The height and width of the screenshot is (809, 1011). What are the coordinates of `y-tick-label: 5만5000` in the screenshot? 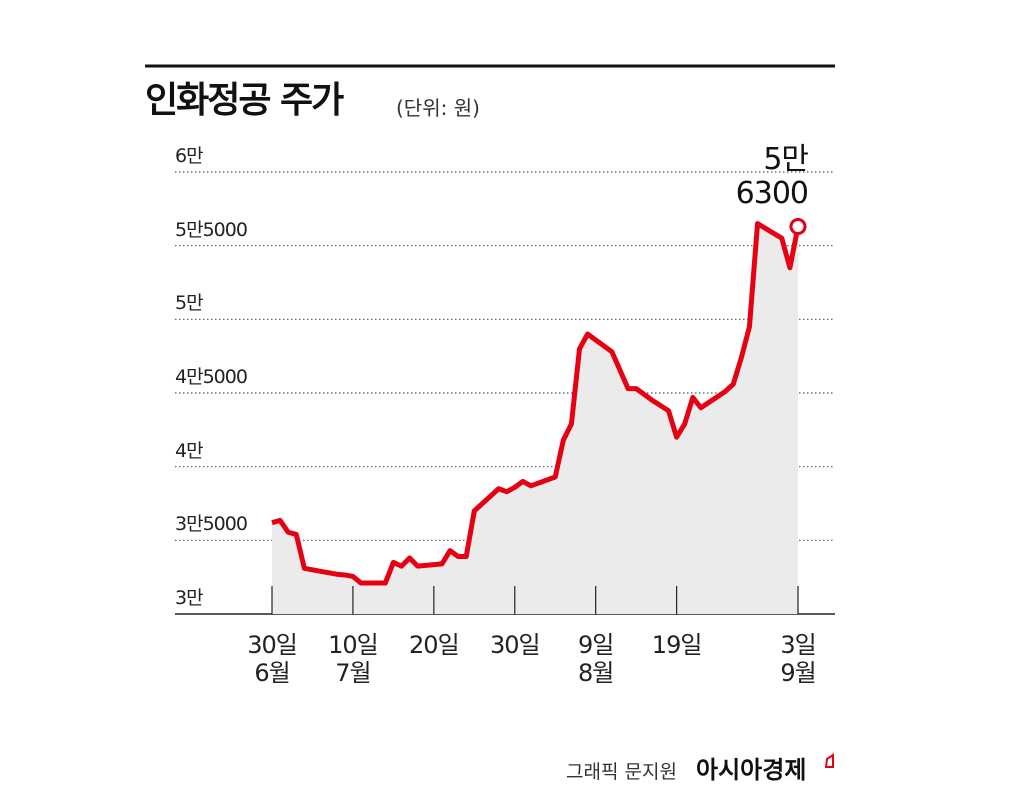 It's located at (211, 229).